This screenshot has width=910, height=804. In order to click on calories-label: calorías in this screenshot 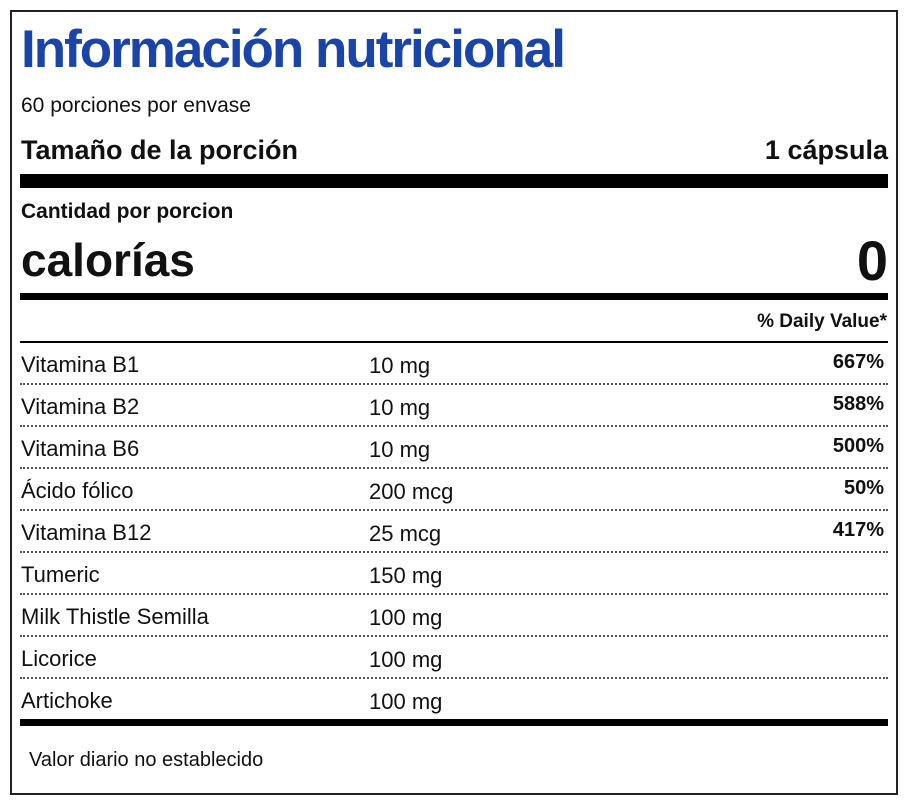, I will do `click(108, 260)`.